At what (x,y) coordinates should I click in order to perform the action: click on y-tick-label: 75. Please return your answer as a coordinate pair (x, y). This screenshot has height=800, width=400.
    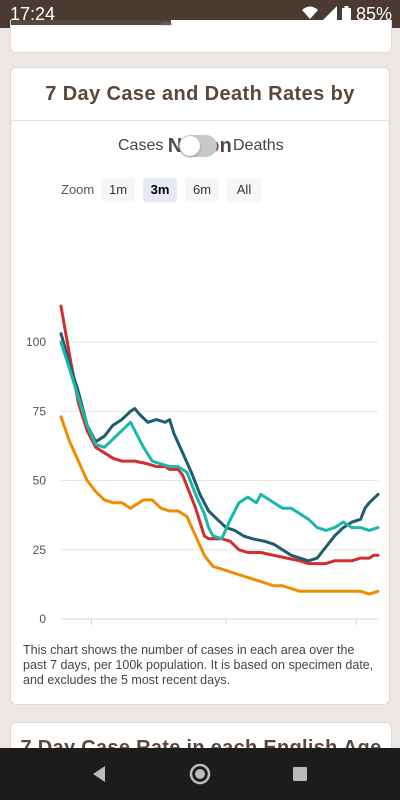
    Looking at the image, I should click on (40, 411).